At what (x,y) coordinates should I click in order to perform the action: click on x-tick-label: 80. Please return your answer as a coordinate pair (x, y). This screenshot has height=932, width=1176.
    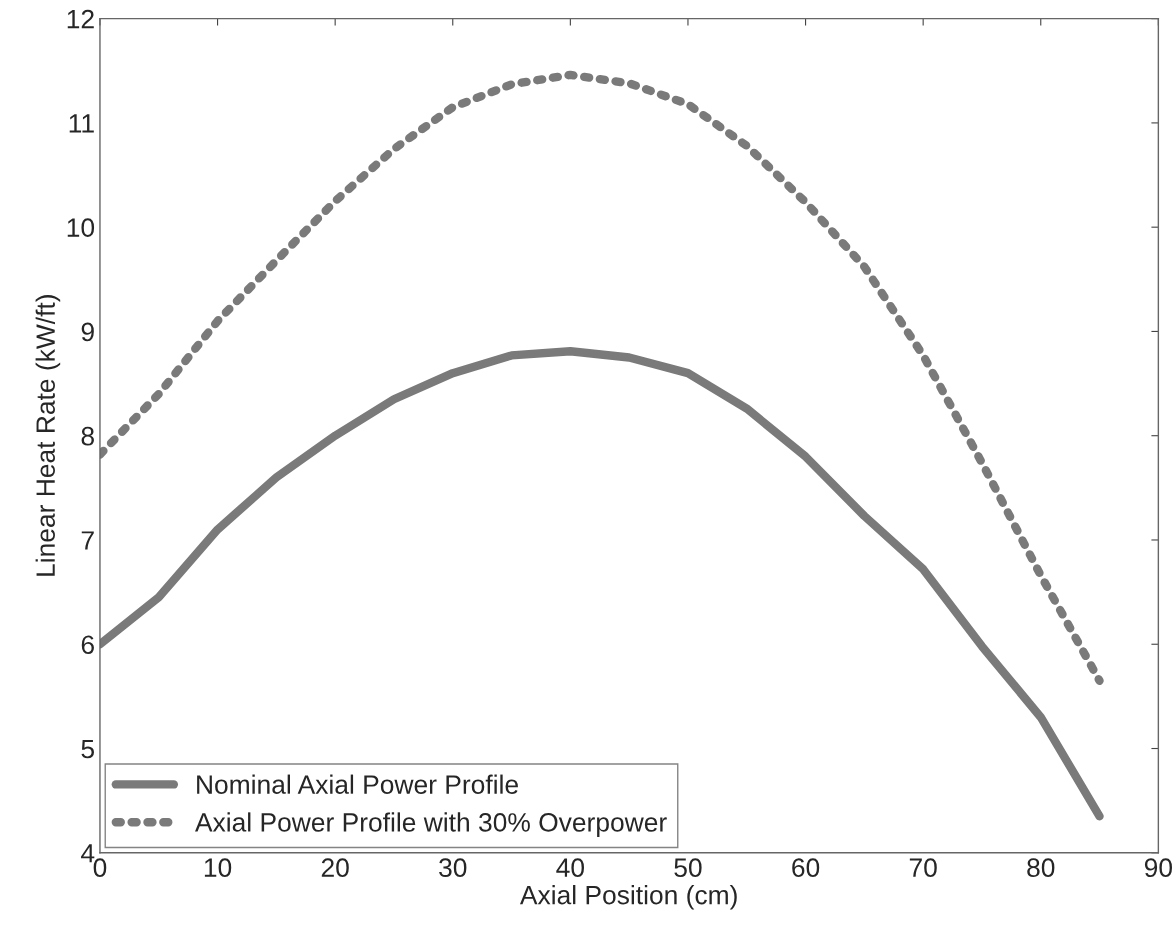
    Looking at the image, I should click on (1041, 868).